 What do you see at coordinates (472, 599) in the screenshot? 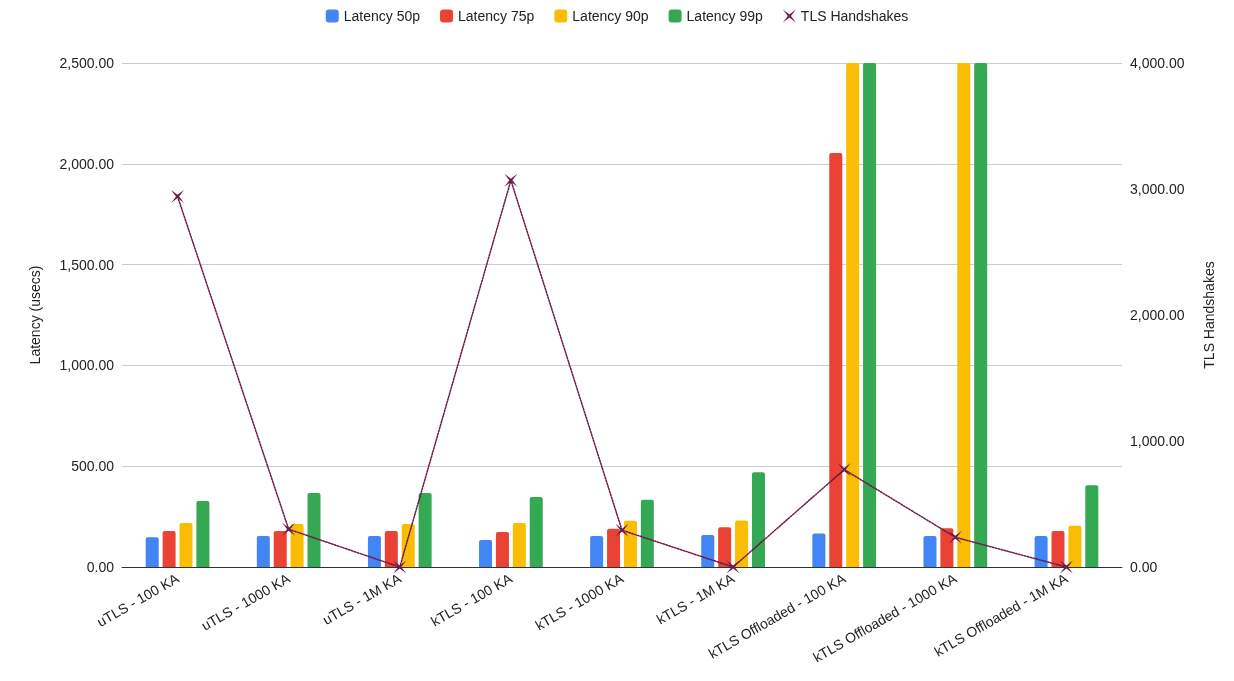
I see `x-tick-label: kTLS - 100 KA` at bounding box center [472, 599].